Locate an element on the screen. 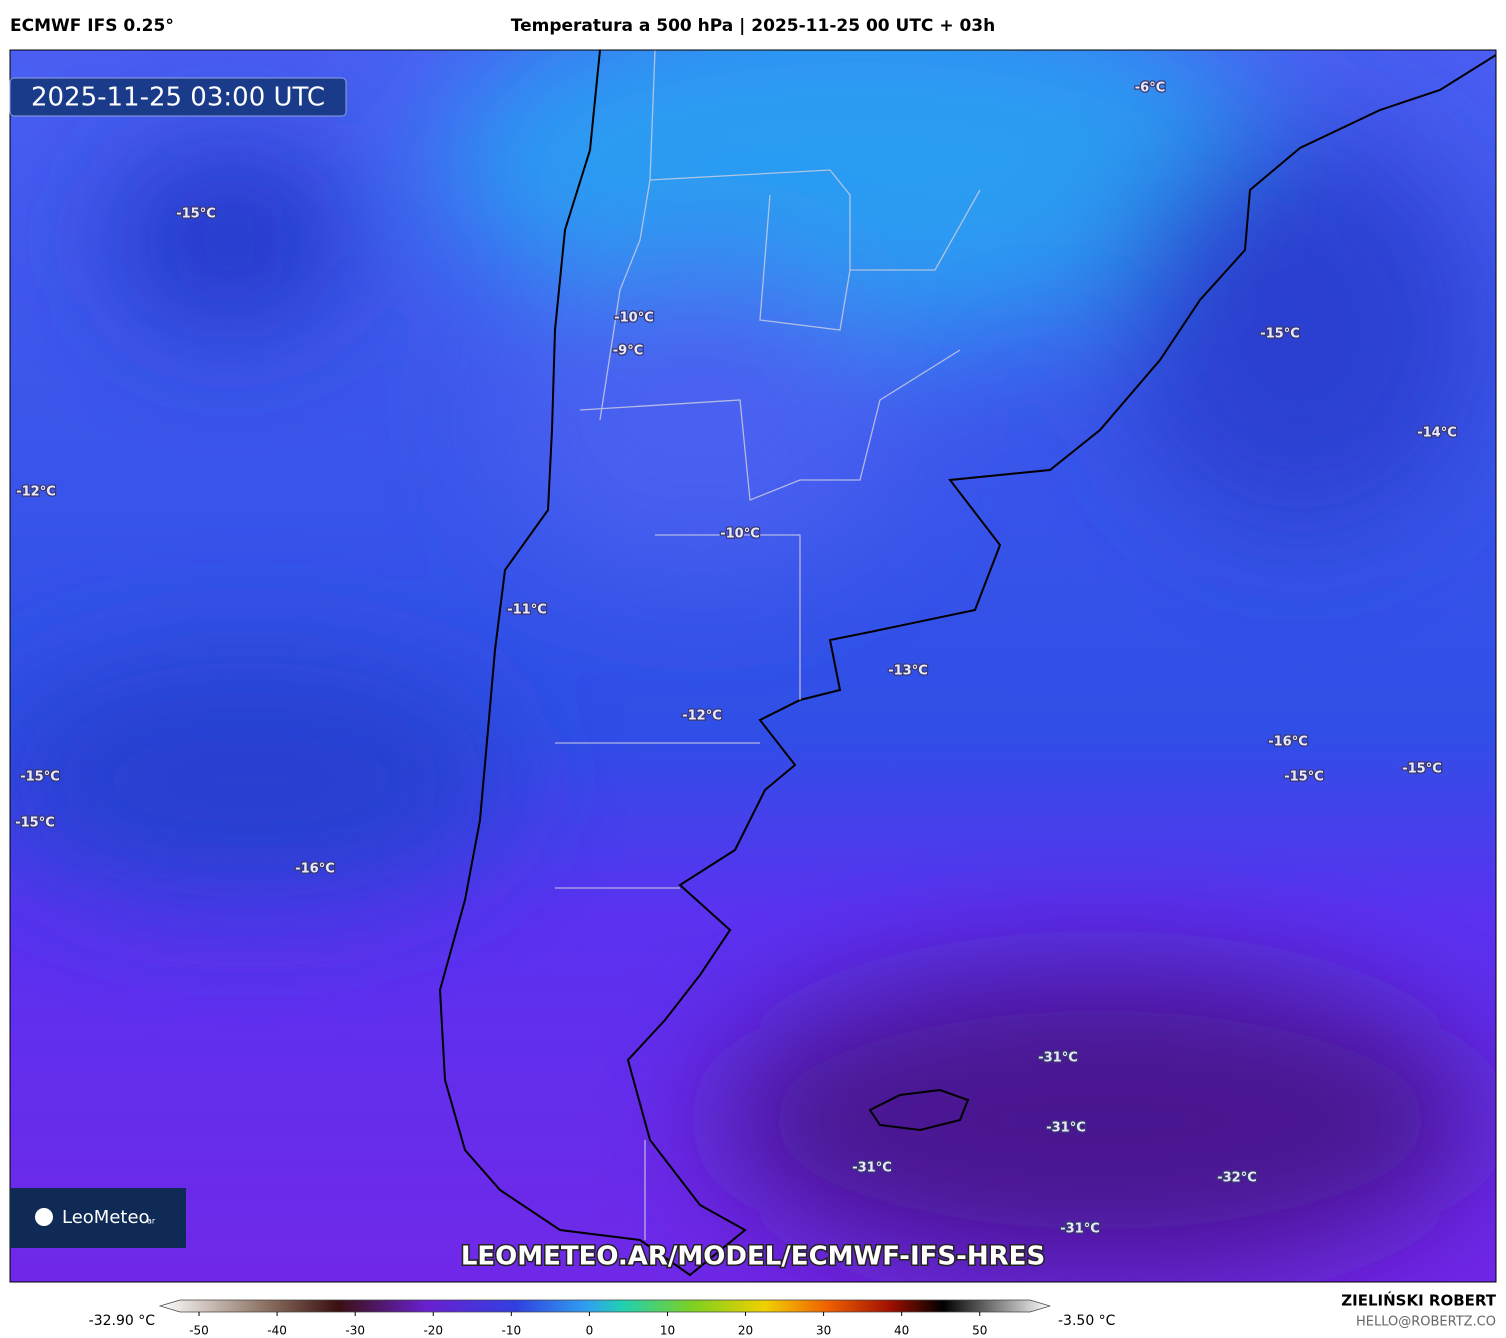 Image resolution: width=1506 pixels, height=1338 pixels. colorbar-min: -32.90 °C is located at coordinates (122, 1321).